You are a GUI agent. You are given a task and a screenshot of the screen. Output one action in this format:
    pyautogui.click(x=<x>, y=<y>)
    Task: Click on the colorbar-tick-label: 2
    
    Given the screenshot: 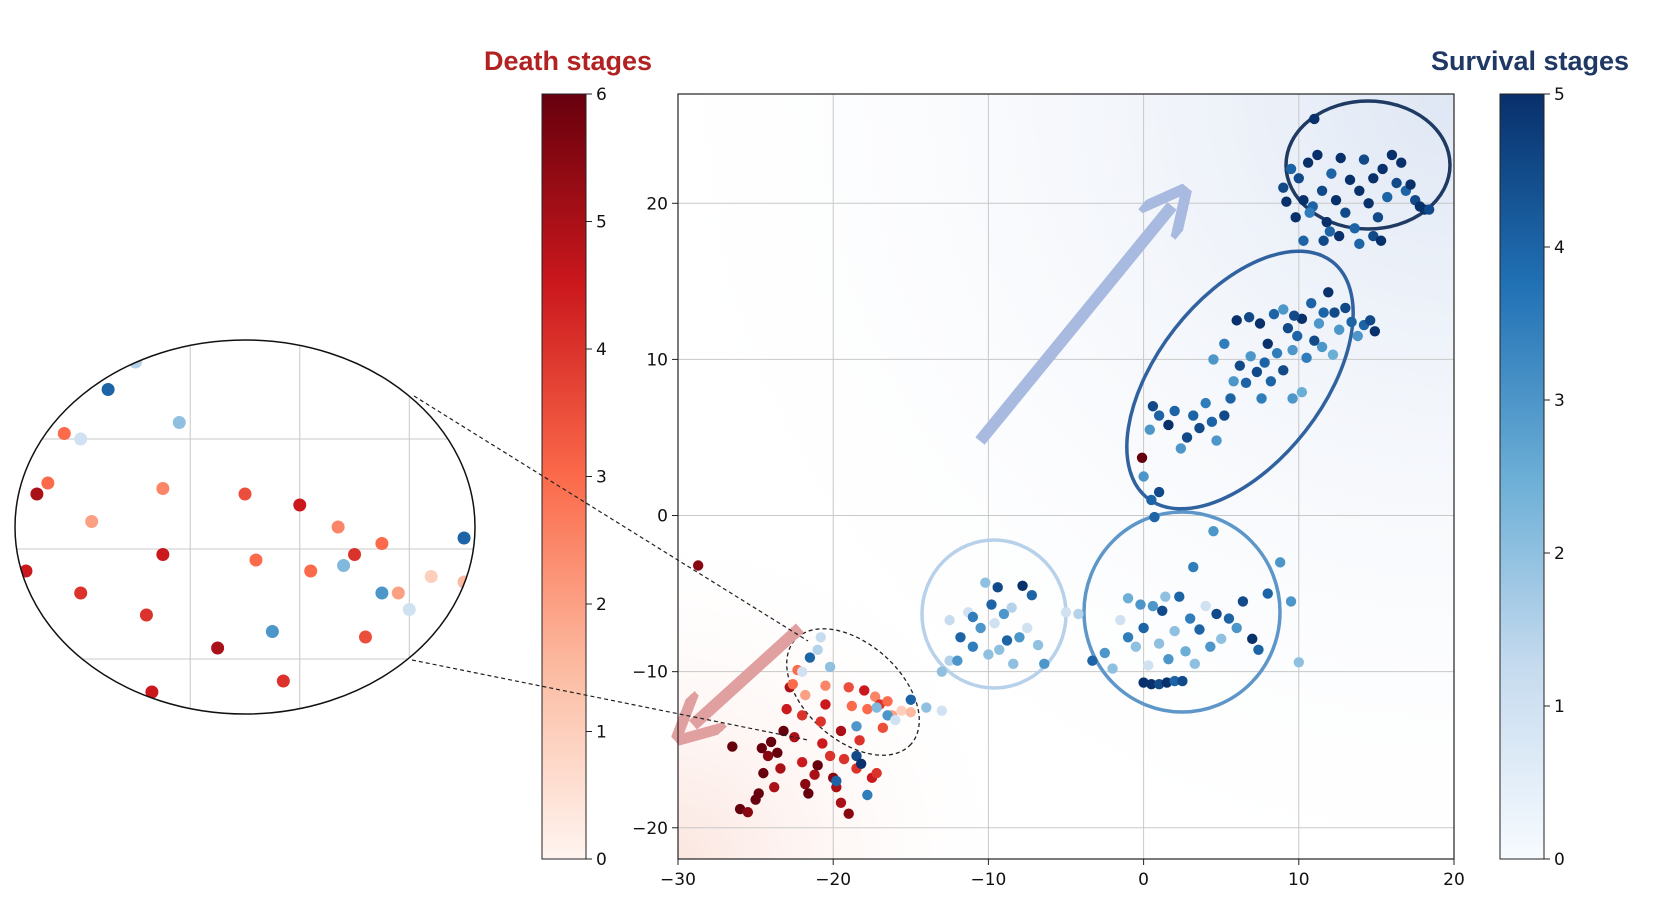 What is the action you would take?
    pyautogui.click(x=601, y=605)
    